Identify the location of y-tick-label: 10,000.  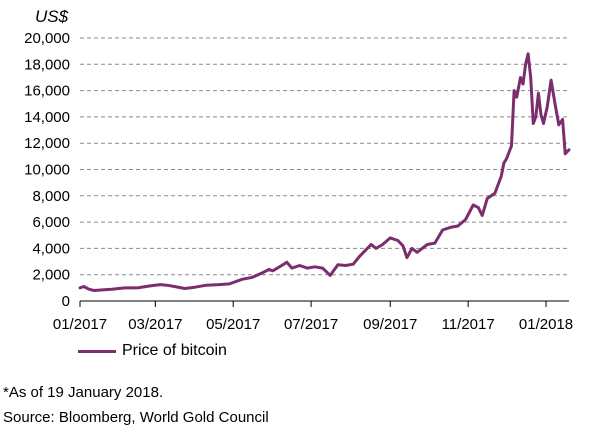
(47, 170).